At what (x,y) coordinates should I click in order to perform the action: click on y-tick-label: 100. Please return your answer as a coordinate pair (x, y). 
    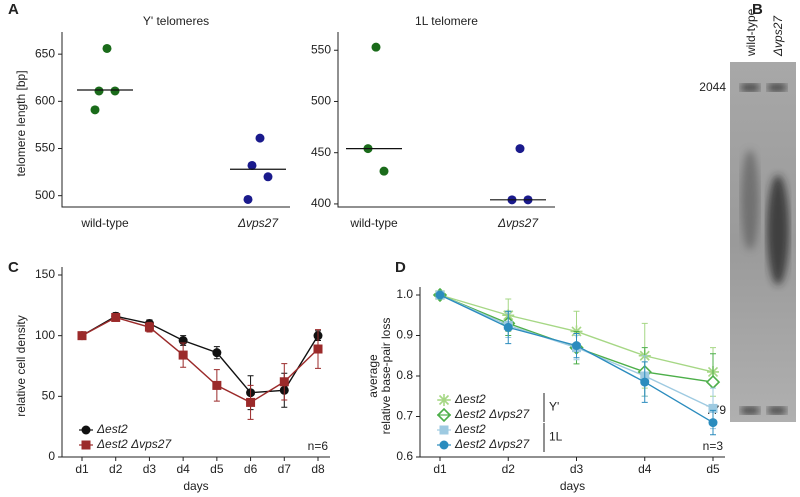
    Looking at the image, I should click on (45, 335).